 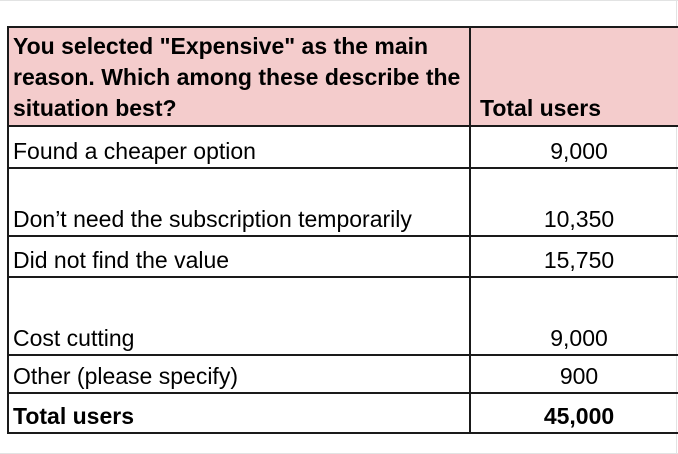 I want to click on table-row: Found a cheaper option 9,000, so click(x=342, y=147).